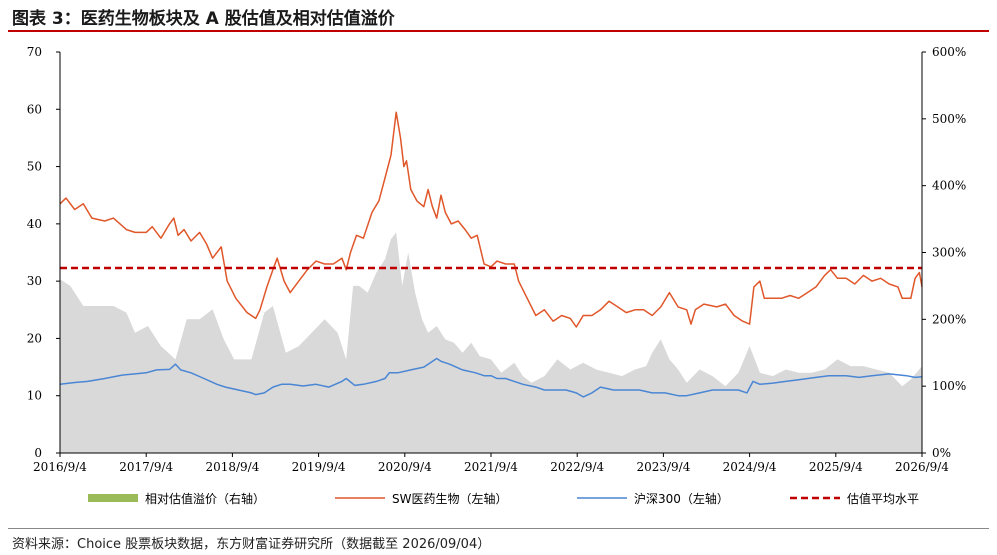 The image size is (997, 555). I want to click on legend: 相对估值溢价（右轴） SW医药生物（左轴） 沪深300（左轴） 估值平均水平, so click(503, 498).